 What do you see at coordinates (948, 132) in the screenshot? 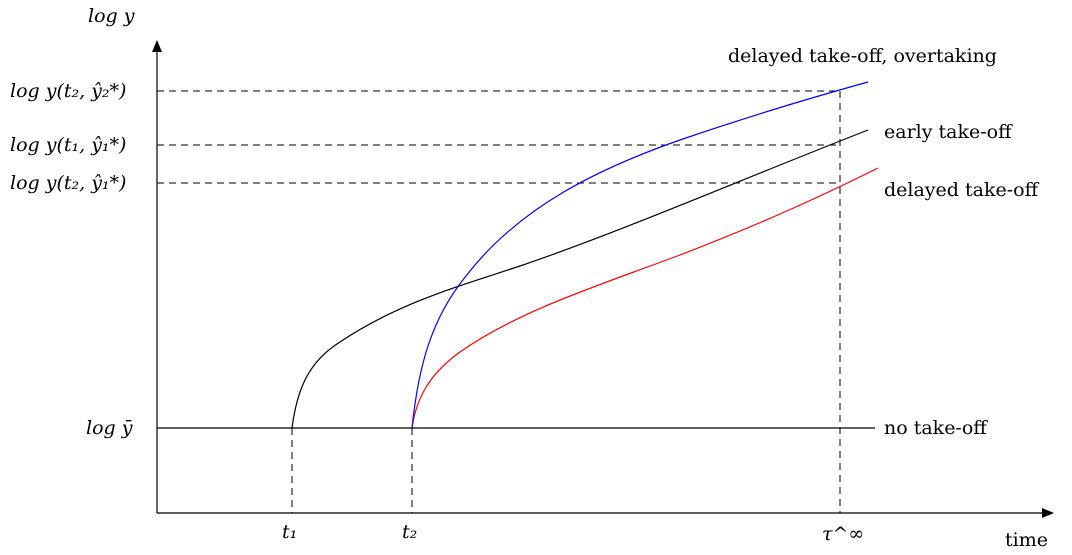
I see `label-early-takeoff: early take-off` at bounding box center [948, 132].